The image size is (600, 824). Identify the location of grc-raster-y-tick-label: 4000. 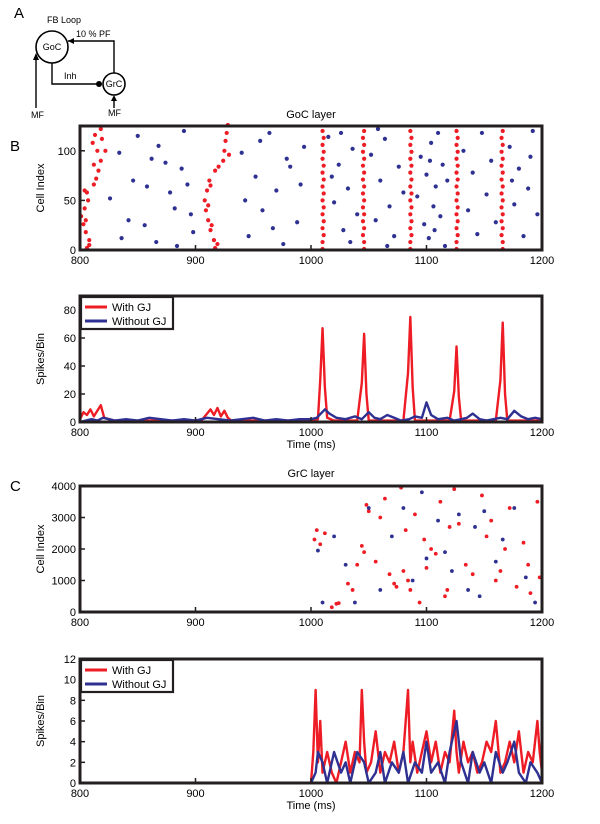
(64, 487).